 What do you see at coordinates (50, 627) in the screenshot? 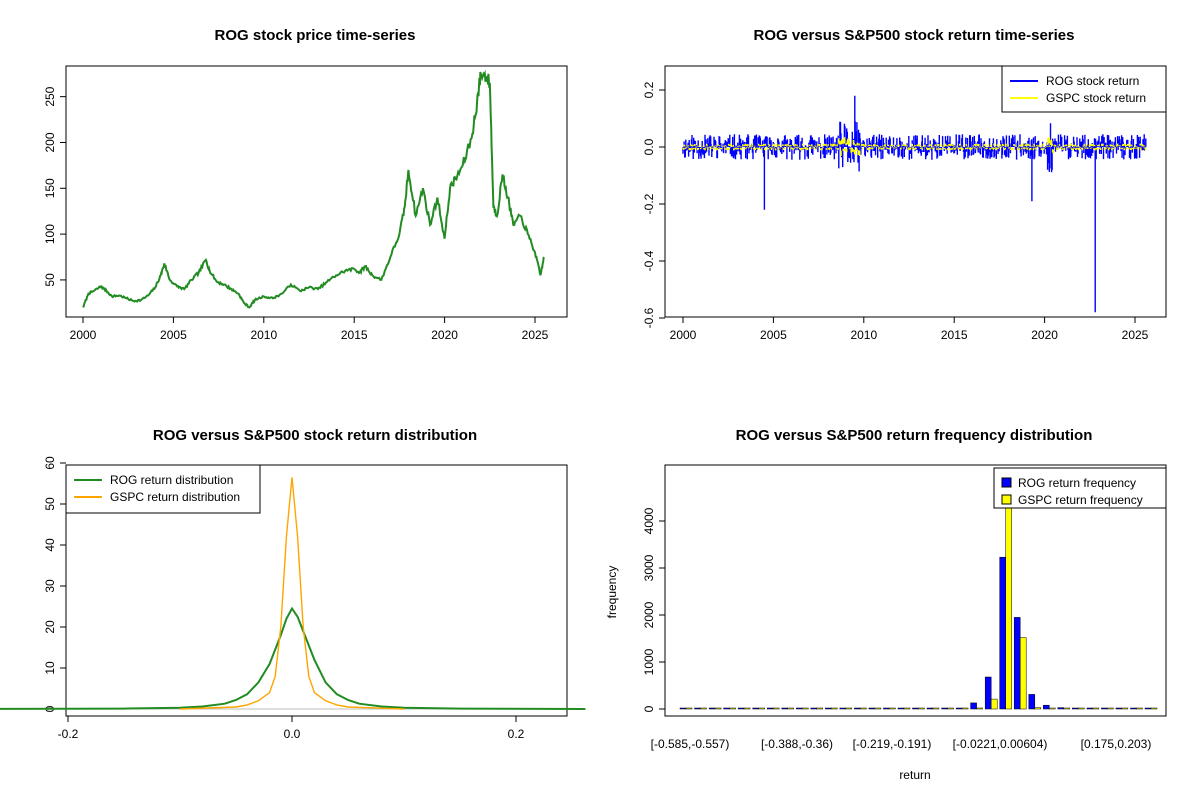
I see `return-distribution-y-tick-label: 20` at bounding box center [50, 627].